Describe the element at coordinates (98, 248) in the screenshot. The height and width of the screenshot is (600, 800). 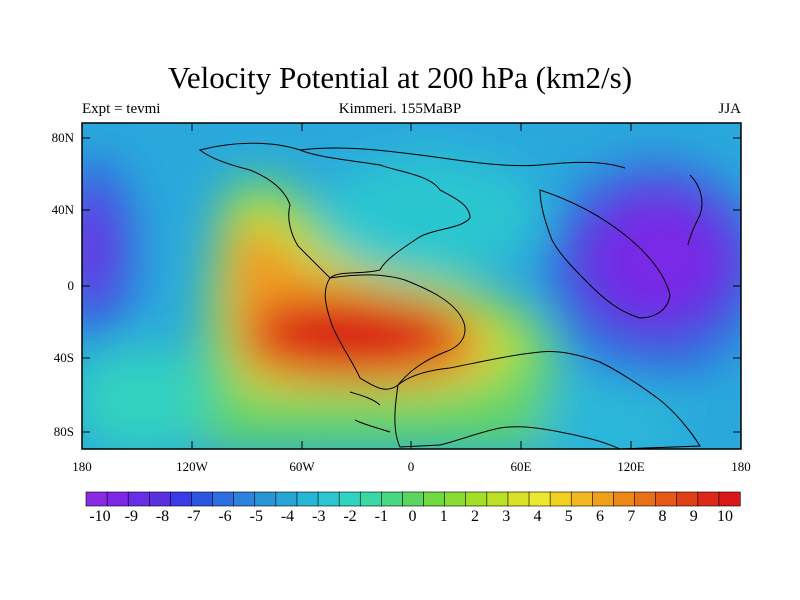
I see `field-west-minimum-core` at that location.